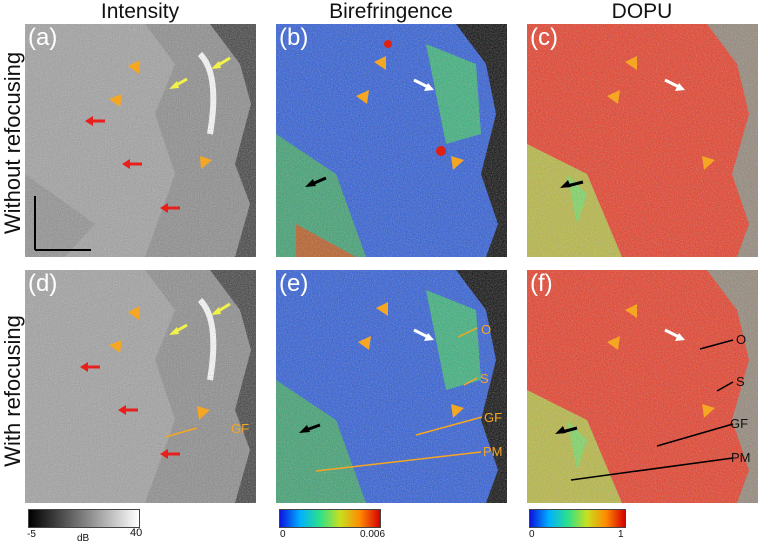  Describe the element at coordinates (330, 518) in the screenshot. I see `colorbar-birefringence` at that location.